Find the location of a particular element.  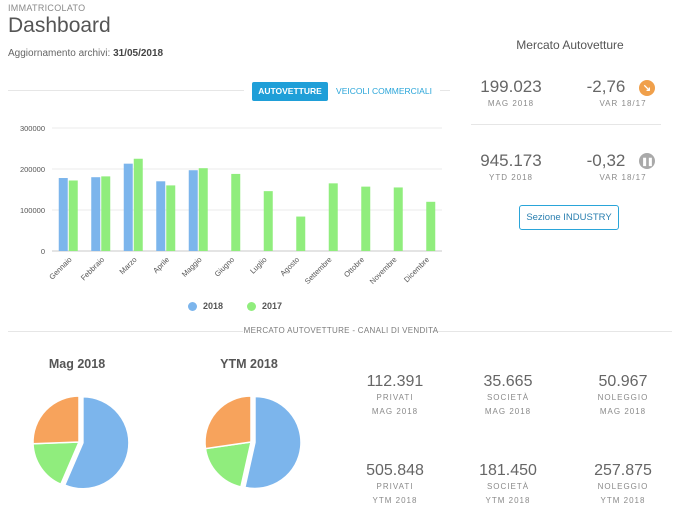

x-tick-label: Agosto is located at coordinates (289, 266).